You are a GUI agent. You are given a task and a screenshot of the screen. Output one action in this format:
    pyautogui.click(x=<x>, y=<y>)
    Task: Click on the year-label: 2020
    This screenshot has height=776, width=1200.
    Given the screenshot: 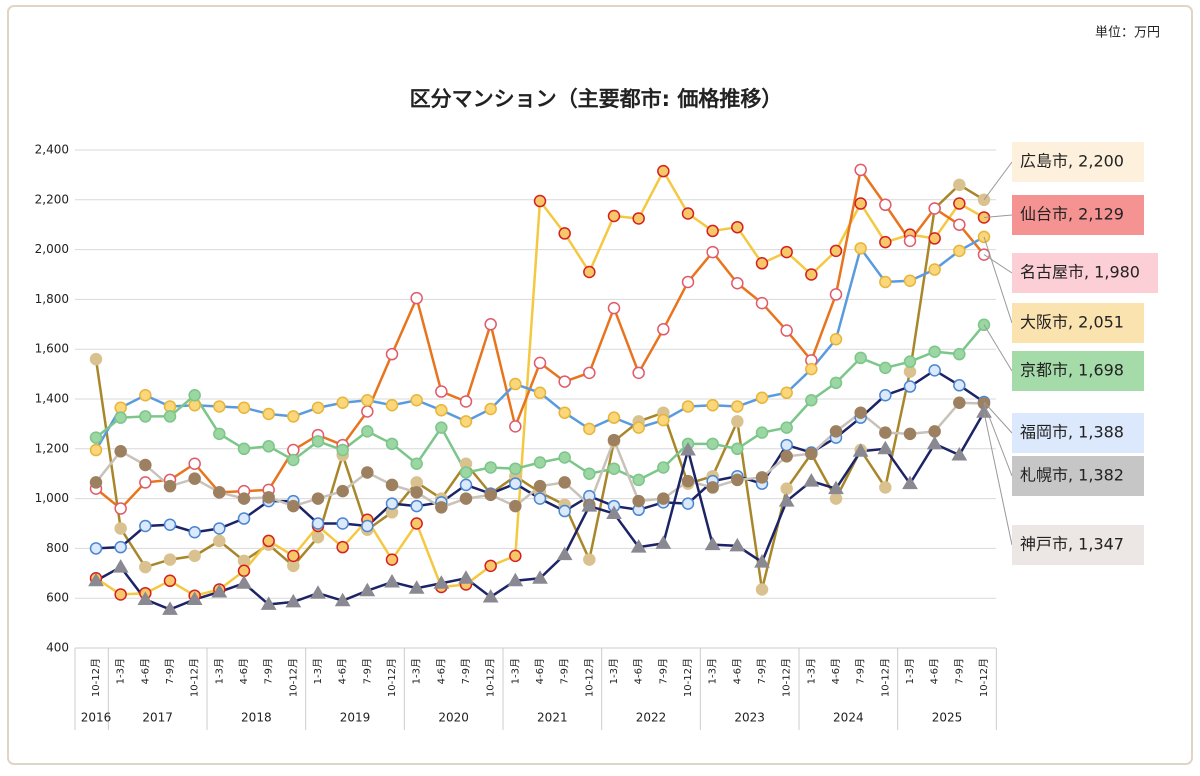 What is the action you would take?
    pyautogui.click(x=453, y=718)
    